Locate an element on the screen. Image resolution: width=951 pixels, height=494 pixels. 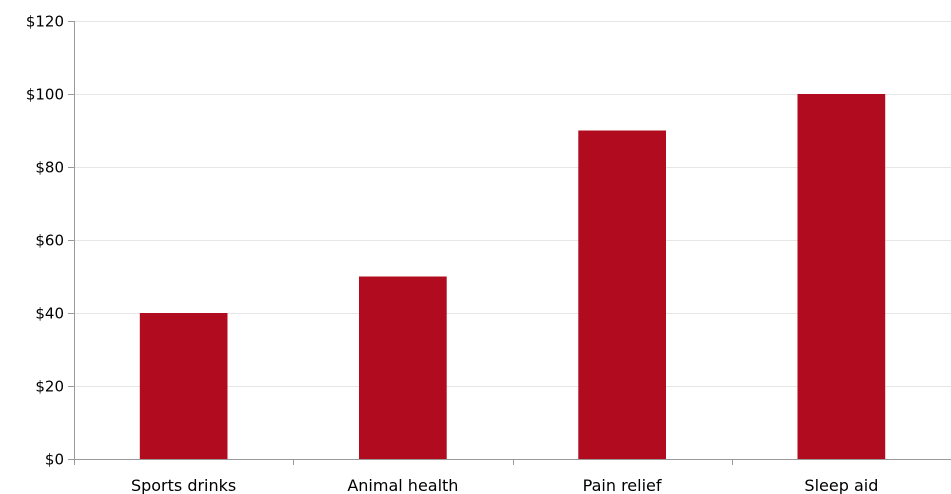
x-axis-ticks is located at coordinates (403, 462).